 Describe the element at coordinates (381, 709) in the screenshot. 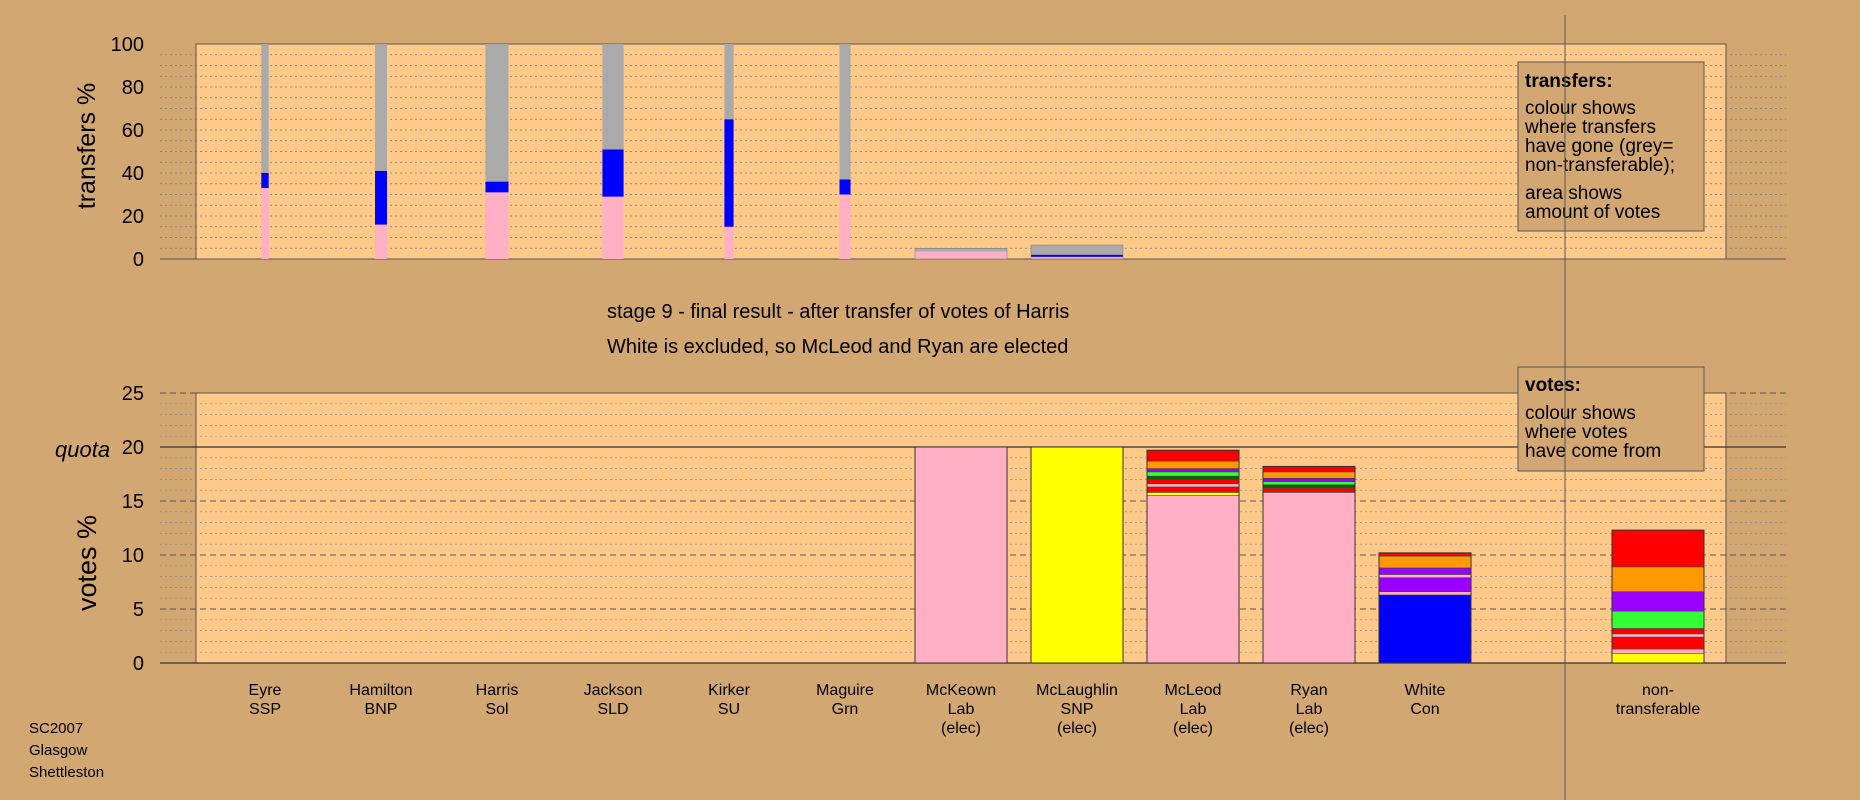

I see `candidate-label: BNP` at that location.